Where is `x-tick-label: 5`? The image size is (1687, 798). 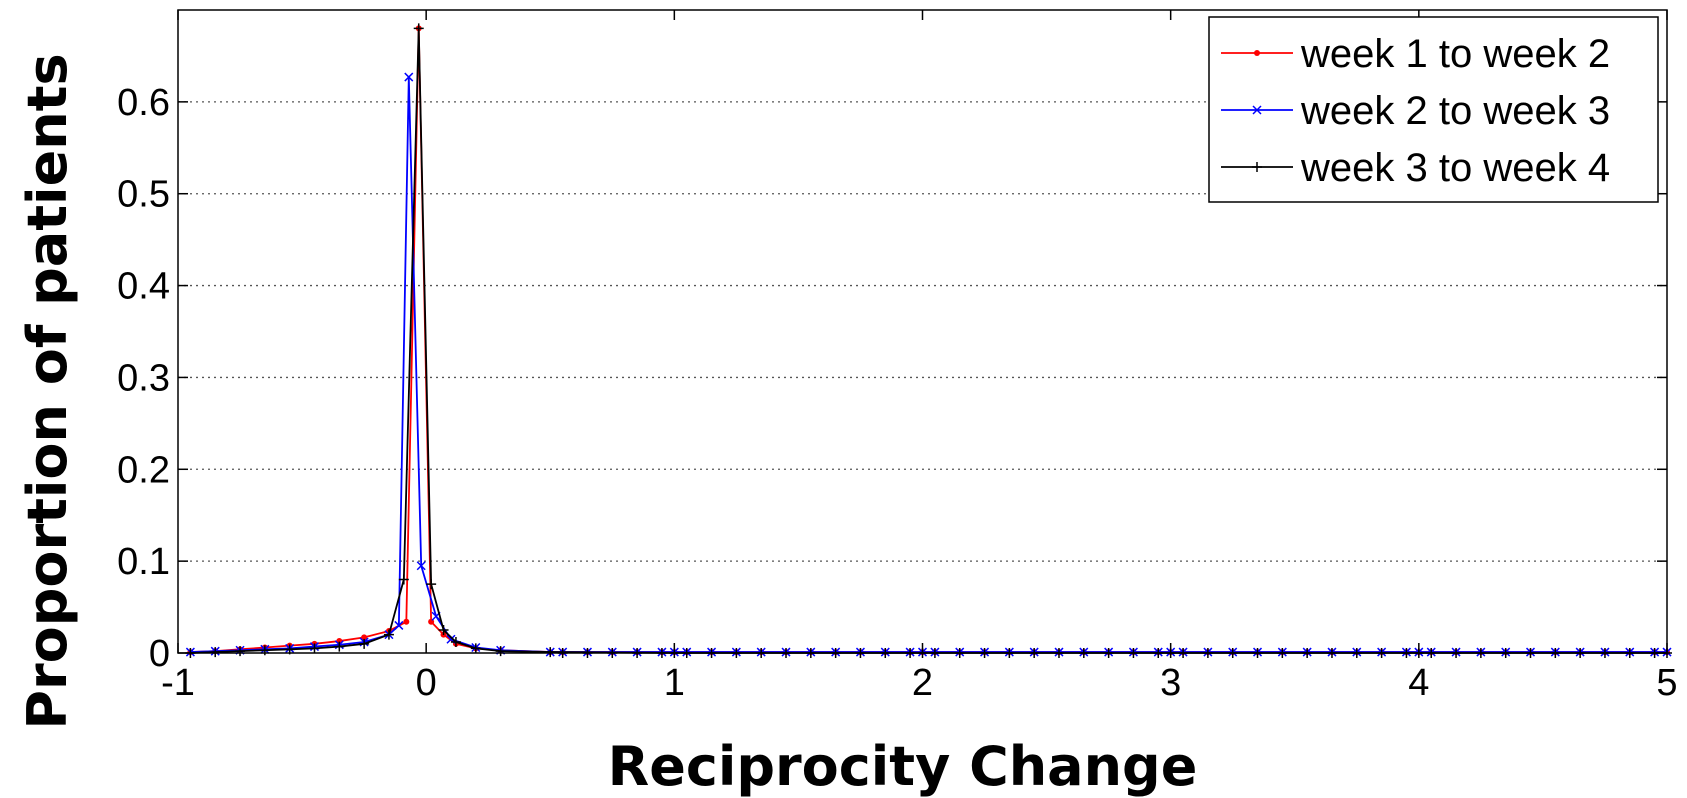
x-tick-label: 5 is located at coordinates (1666, 683).